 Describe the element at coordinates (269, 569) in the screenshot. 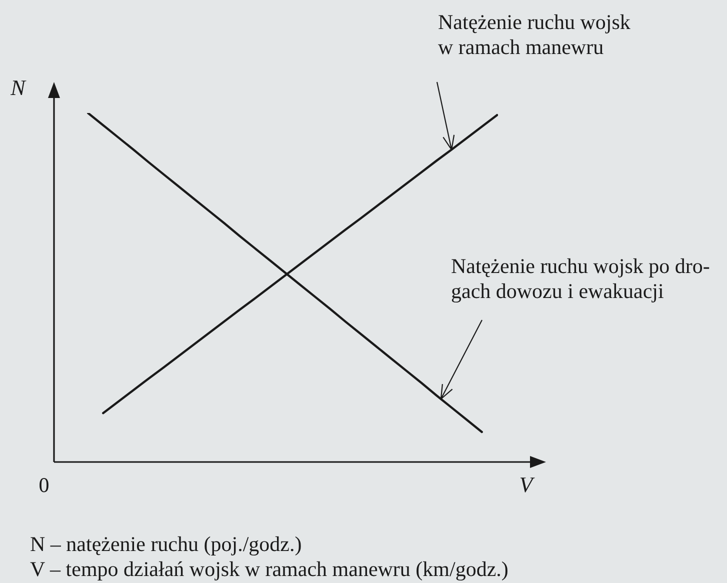

I see `text: V – tempo działań wojsk w ramach manewru (km/godz.)` at that location.